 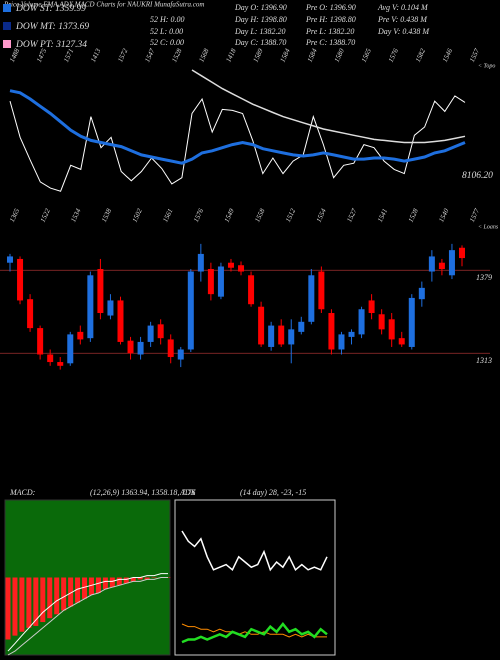 I want to click on legend-label: DOW ST: 1359.99, so click(x=50, y=9).